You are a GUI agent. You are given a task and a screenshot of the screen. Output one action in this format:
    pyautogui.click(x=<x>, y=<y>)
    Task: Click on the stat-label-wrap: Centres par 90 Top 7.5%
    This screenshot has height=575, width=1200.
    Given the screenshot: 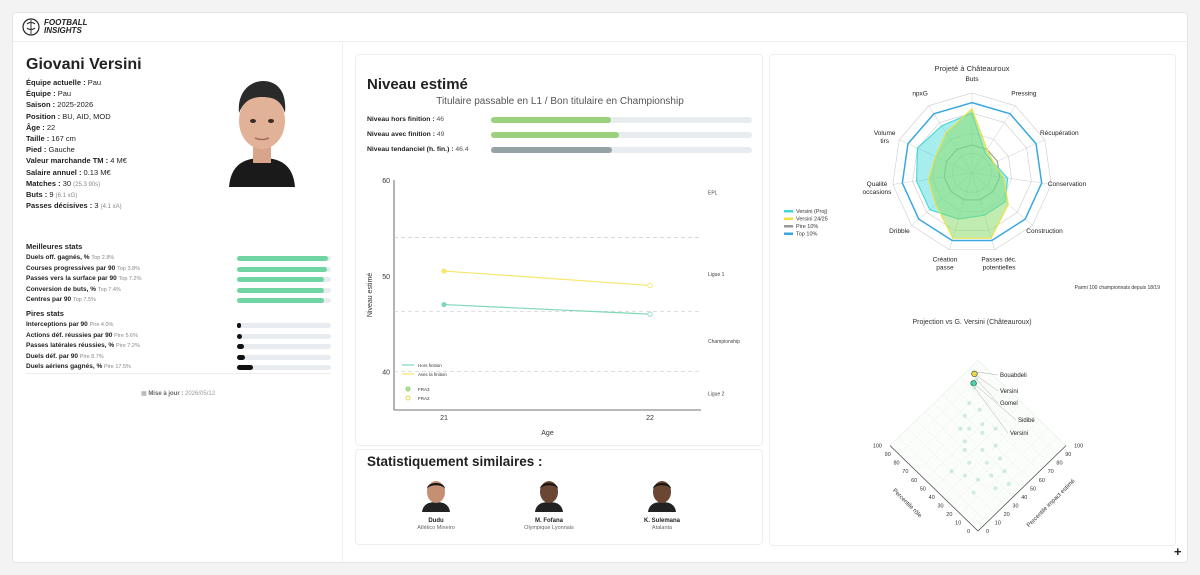 What is the action you would take?
    pyautogui.click(x=61, y=300)
    